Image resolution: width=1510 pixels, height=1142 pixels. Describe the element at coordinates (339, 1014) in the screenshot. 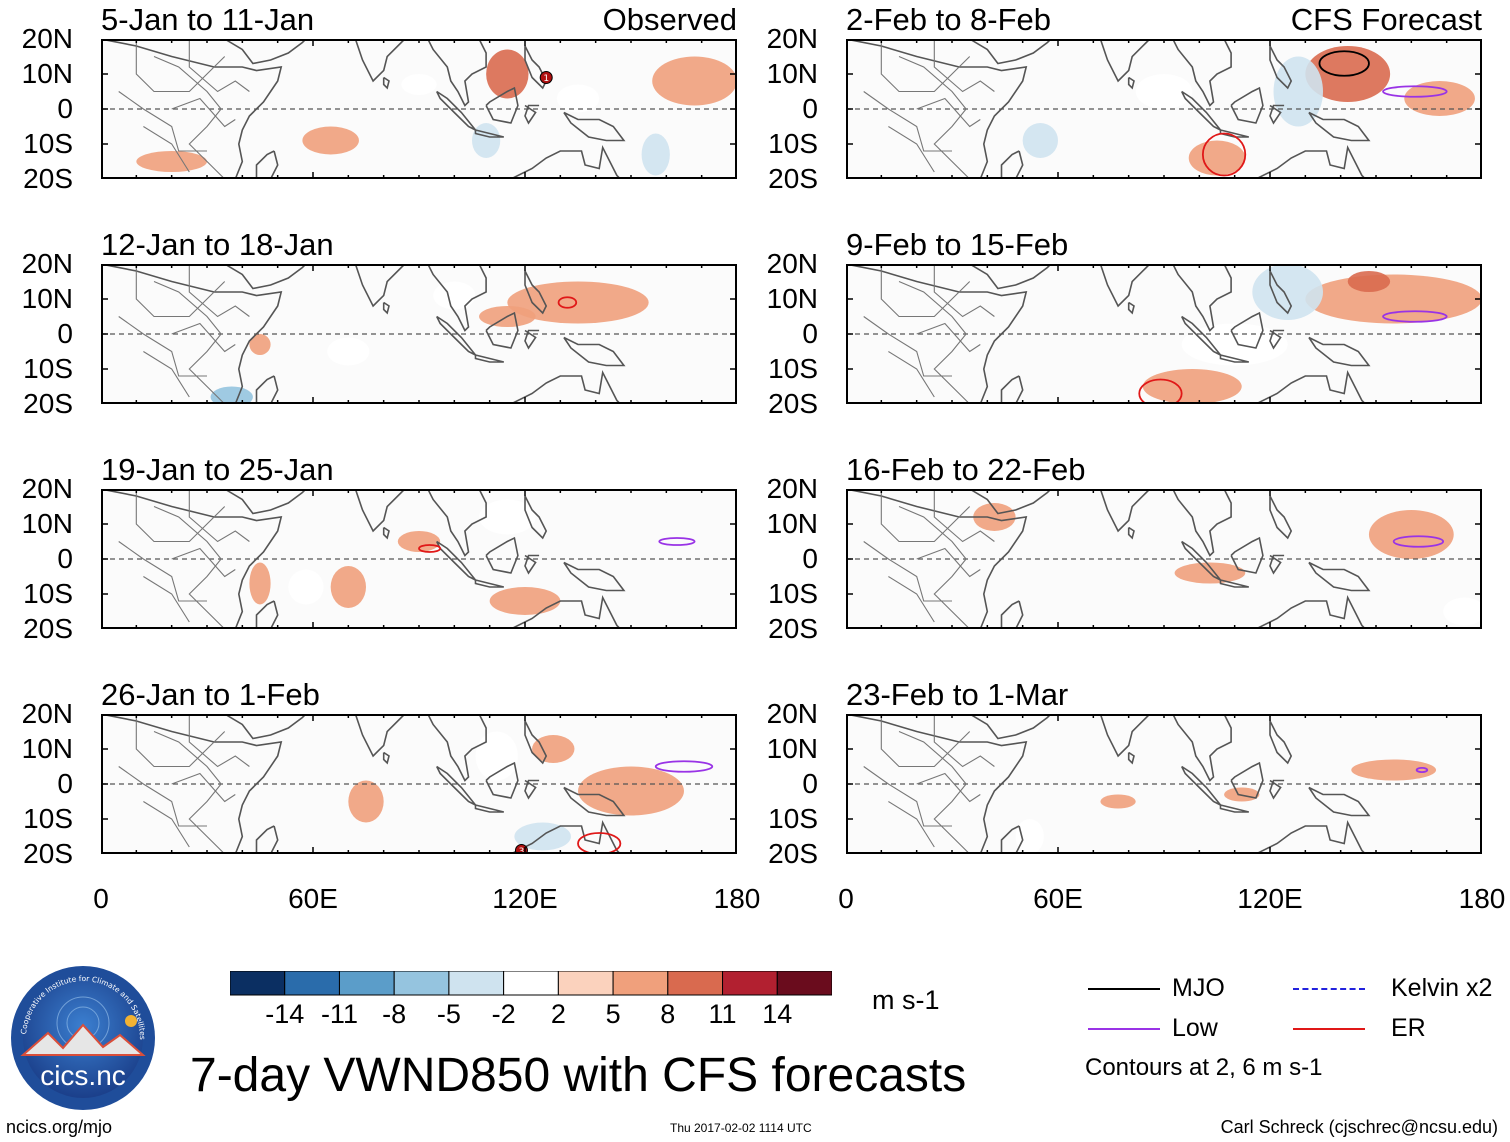

I see `colorbar-tick-label: -11` at that location.